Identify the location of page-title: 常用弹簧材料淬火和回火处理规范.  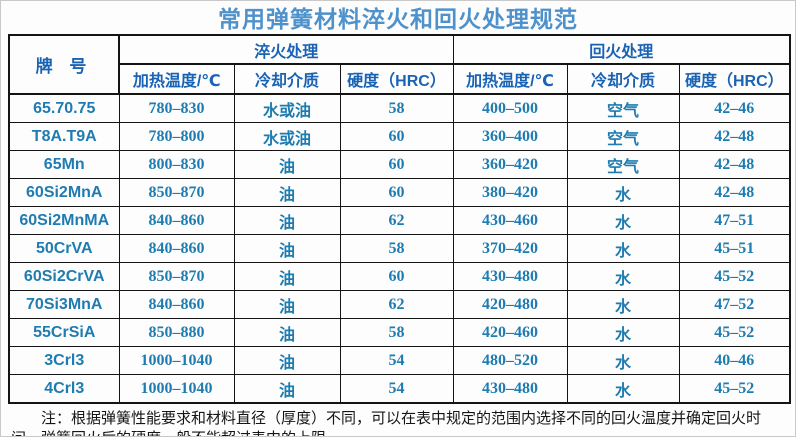
(398, 19).